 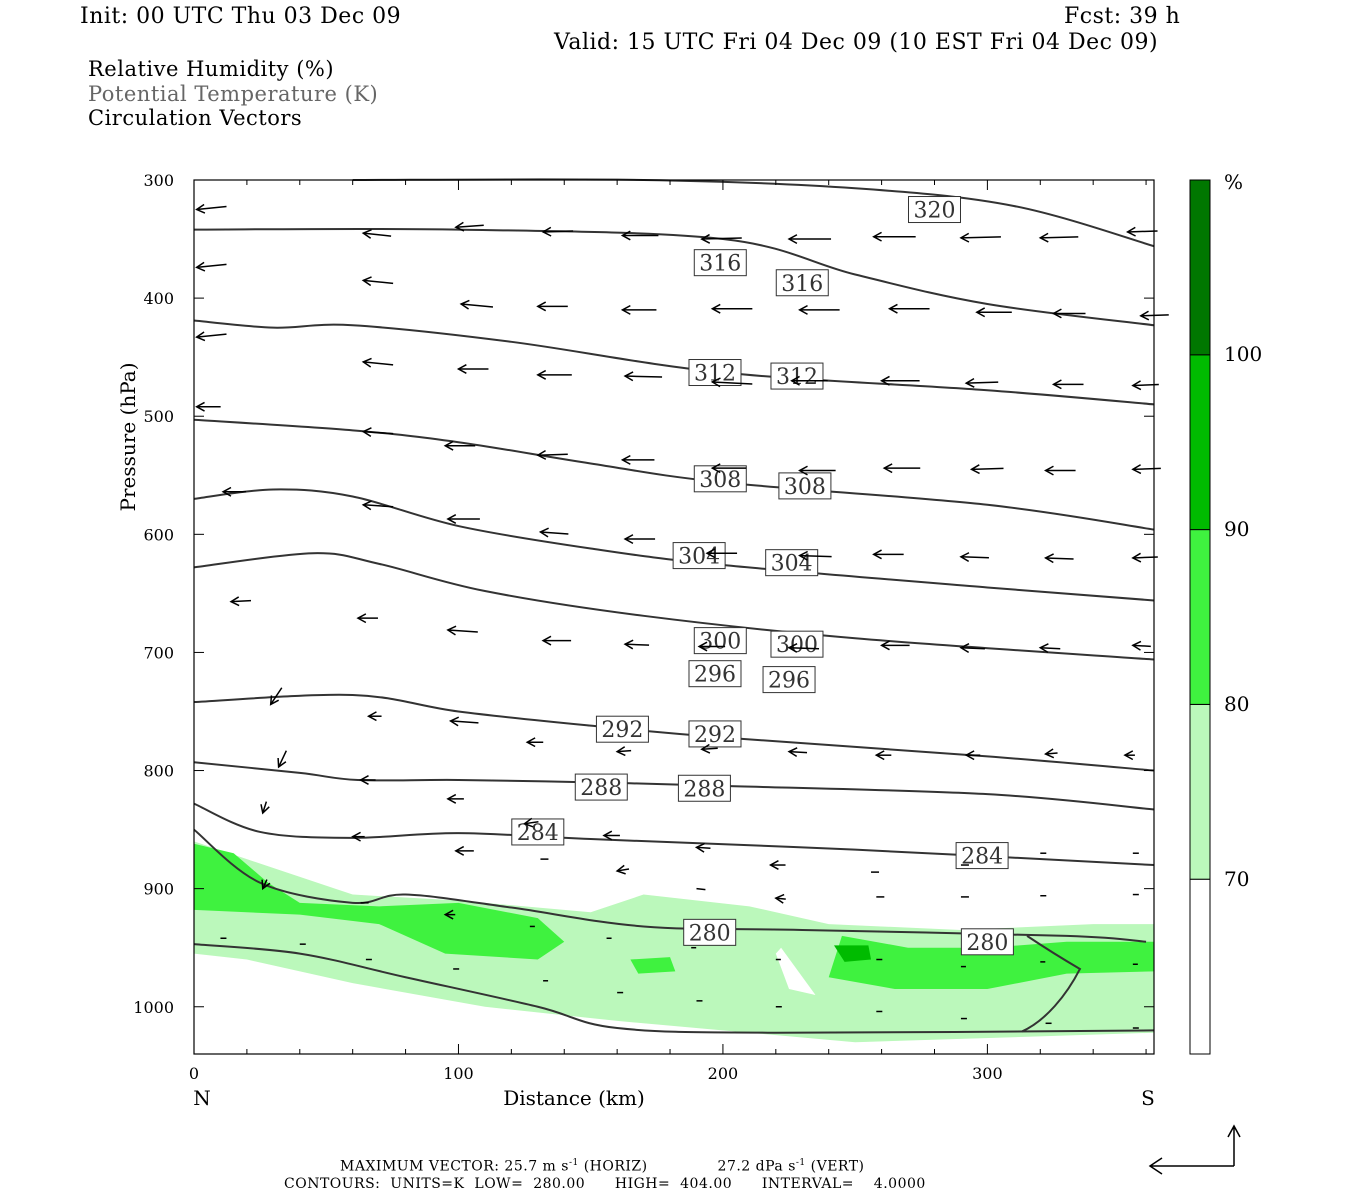 I want to click on rh-gap, so click(x=795, y=971).